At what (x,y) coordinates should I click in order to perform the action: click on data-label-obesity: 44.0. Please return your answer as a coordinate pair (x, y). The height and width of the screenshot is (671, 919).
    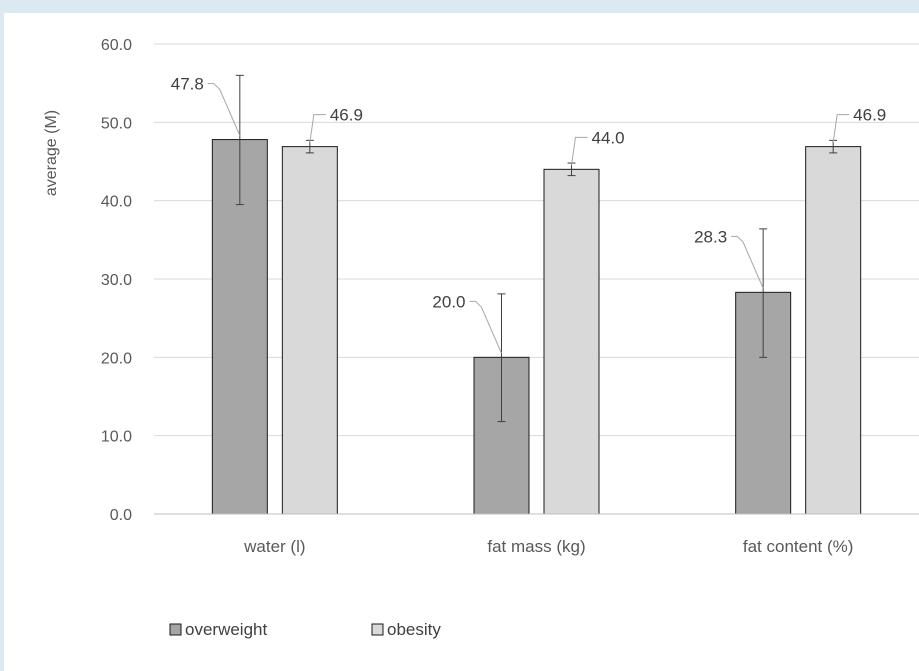
    Looking at the image, I should click on (608, 137).